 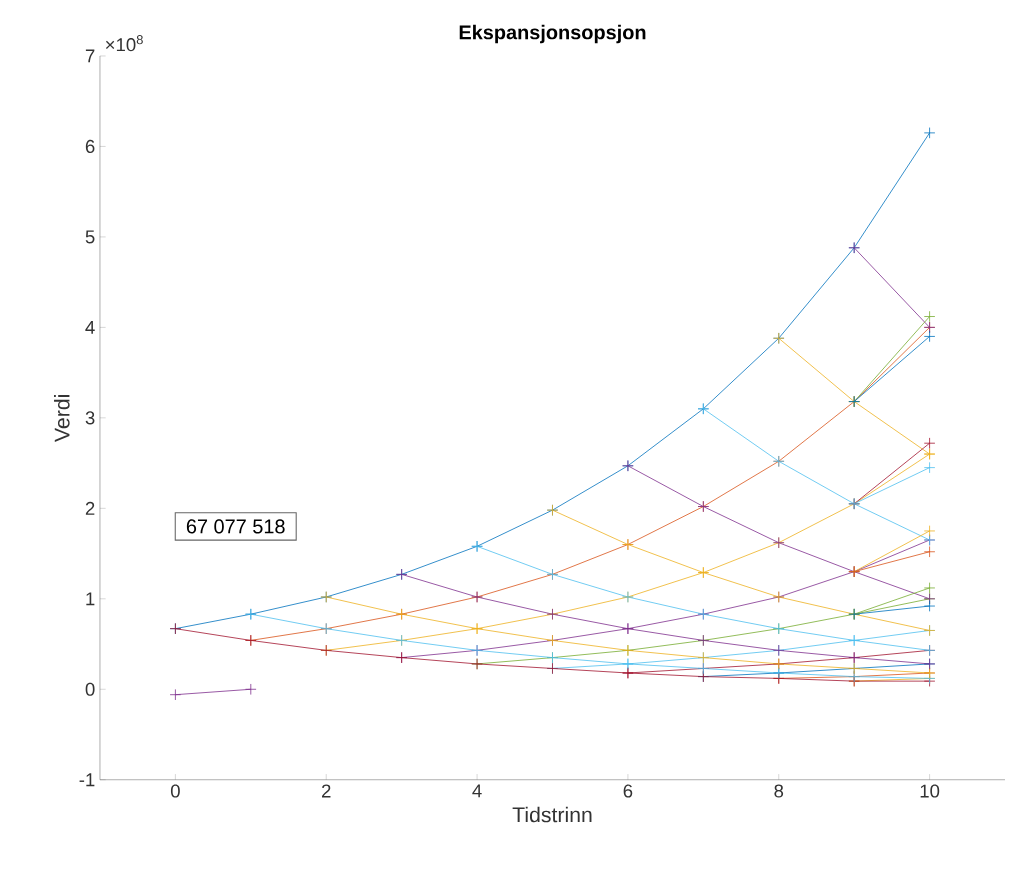 I want to click on chart-title: Ekspansjonsopsjon, so click(x=552, y=34).